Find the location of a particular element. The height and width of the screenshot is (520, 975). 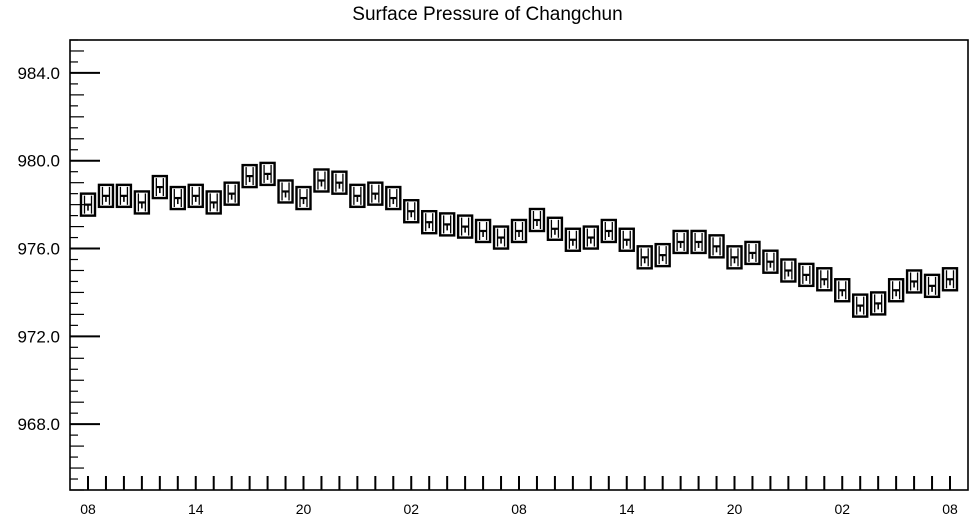

chart-title: Surface Pressure of Changchun is located at coordinates (487, 14).